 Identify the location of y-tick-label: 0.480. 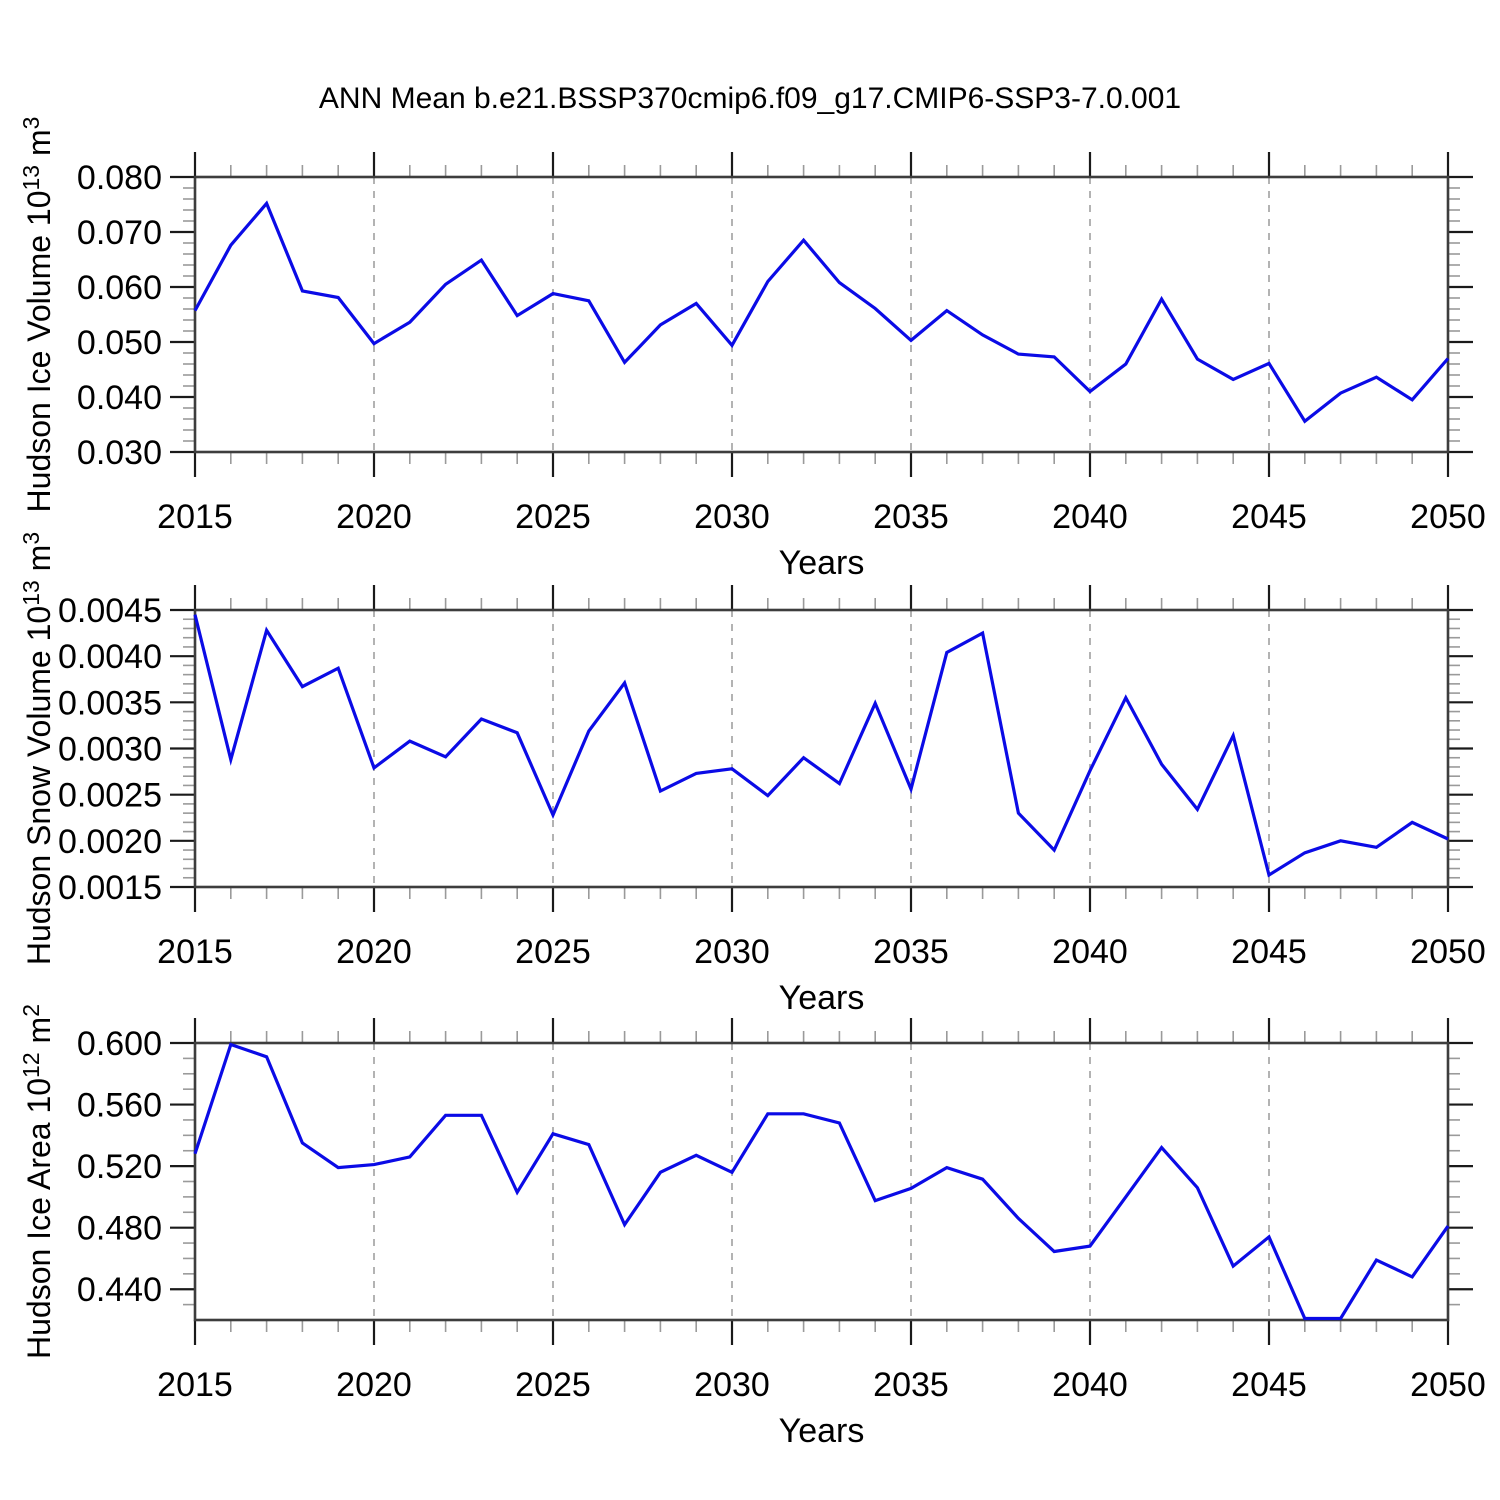
(119, 1229).